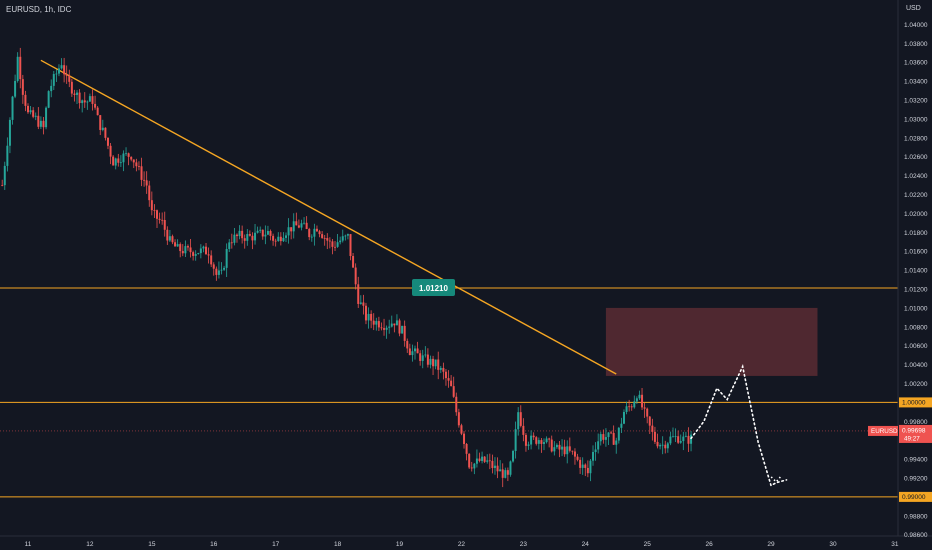 This screenshot has height=550, width=932. Describe the element at coordinates (916, 271) in the screenshot. I see `price-tick-label: 1.01400` at that location.